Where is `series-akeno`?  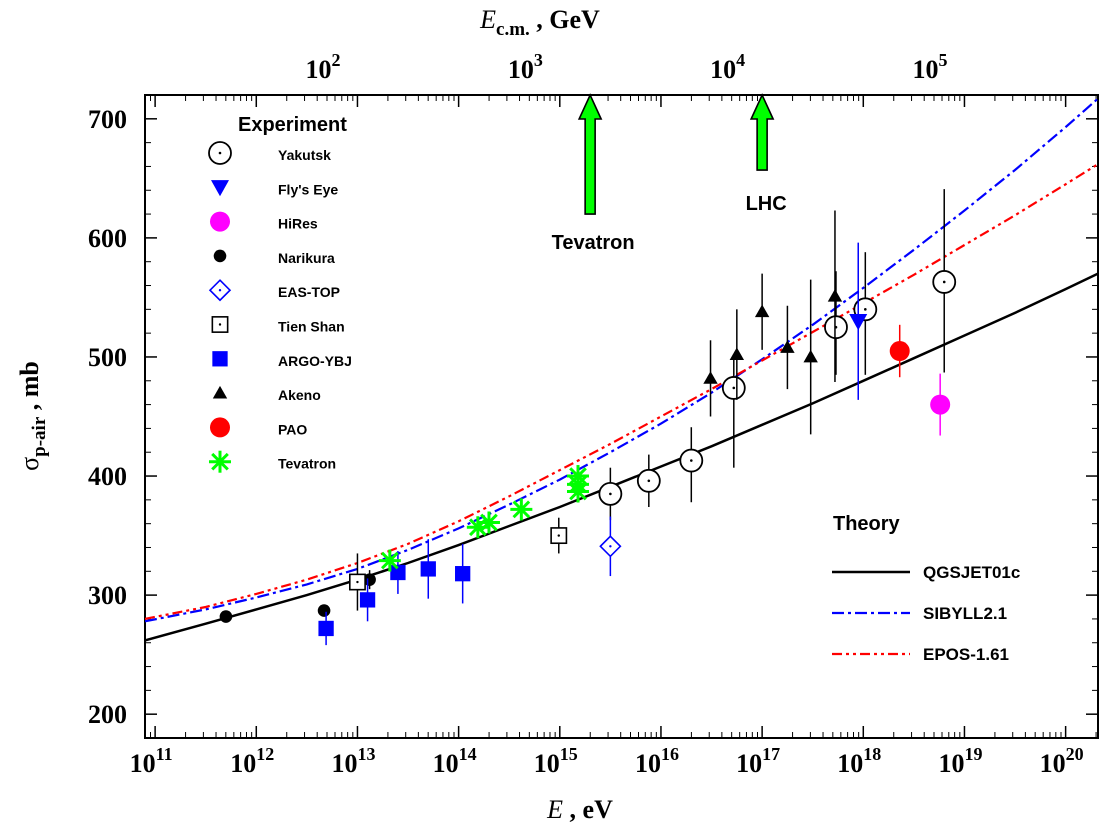
series-akeno is located at coordinates (773, 322).